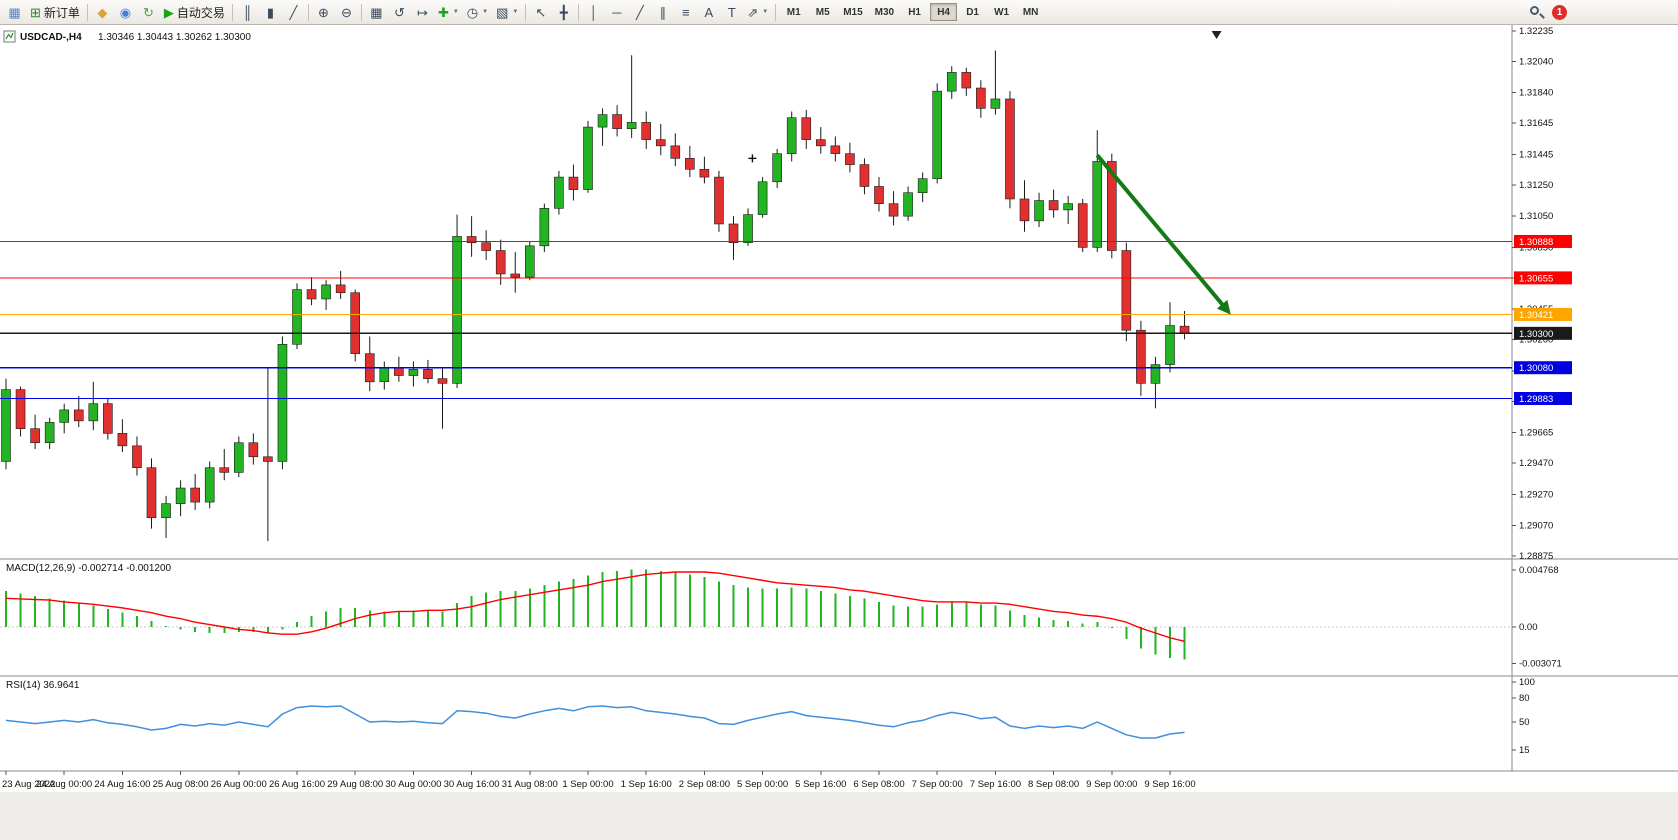  I want to click on time-tick-label: 25 Aug 08:00, so click(181, 784).